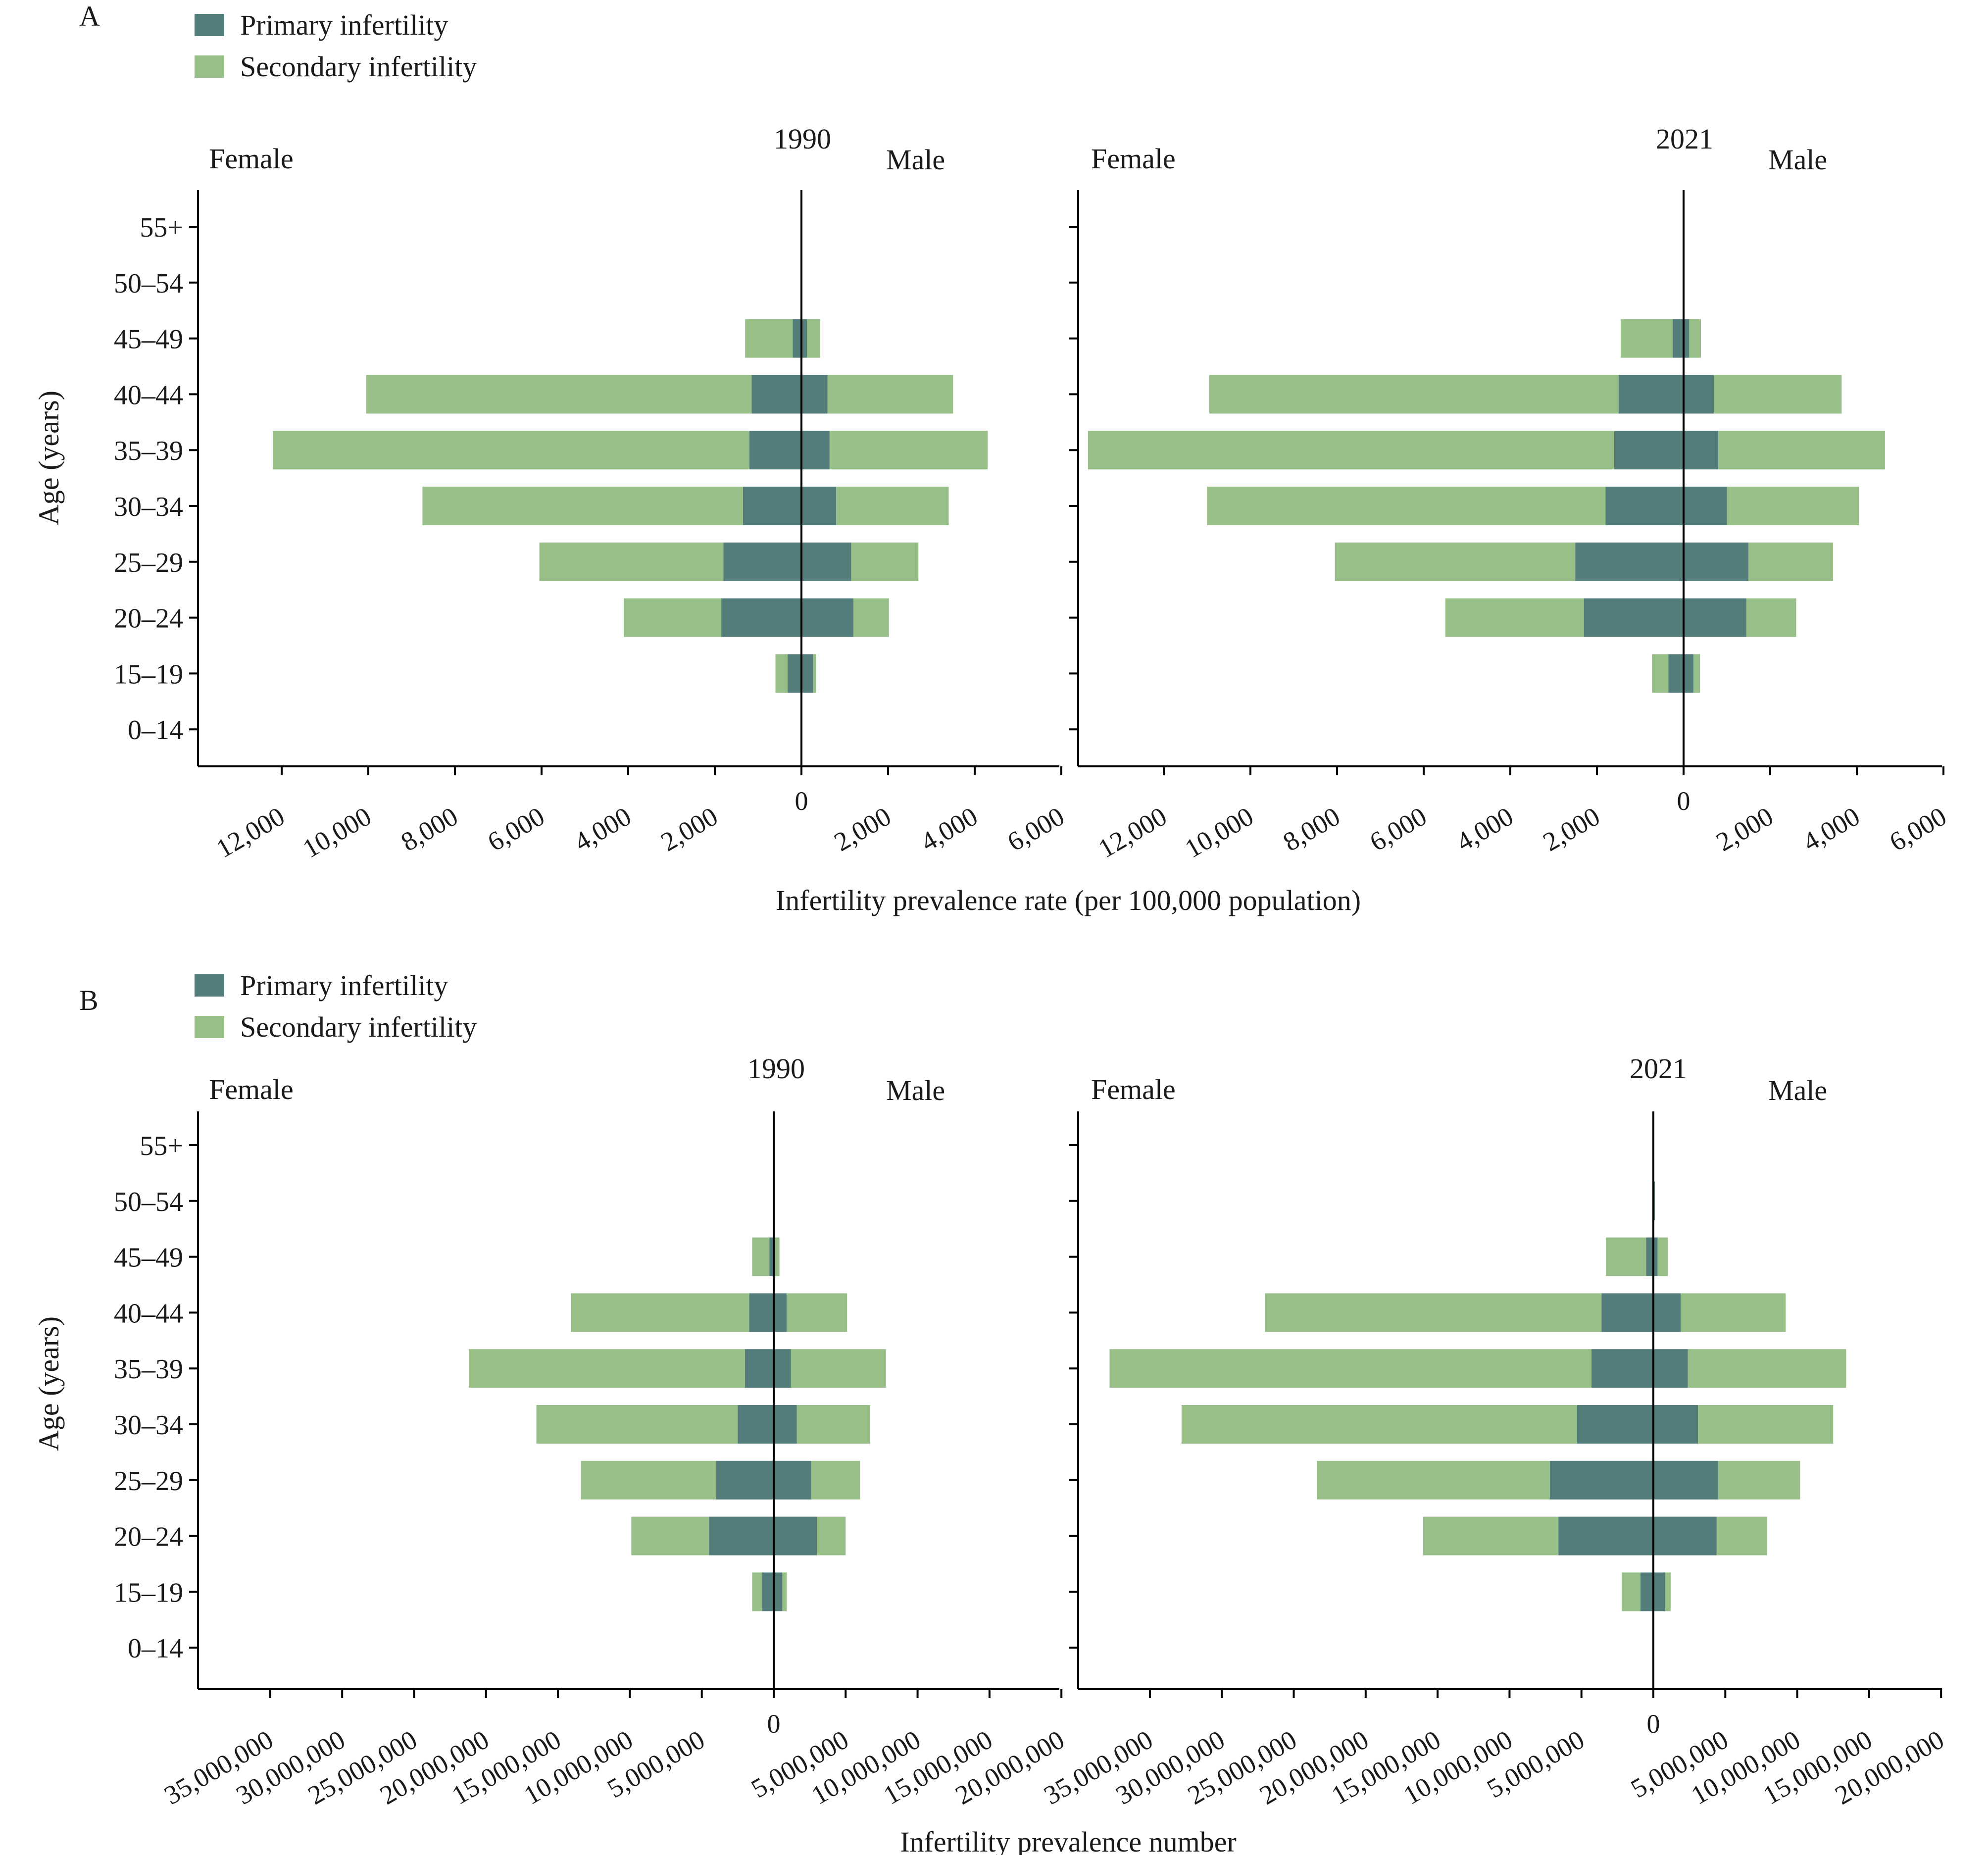 Image resolution: width=1988 pixels, height=1855 pixels. Describe the element at coordinates (1068, 1840) in the screenshot. I see `panel-b-xlabel: Infertility prevalence number` at that location.